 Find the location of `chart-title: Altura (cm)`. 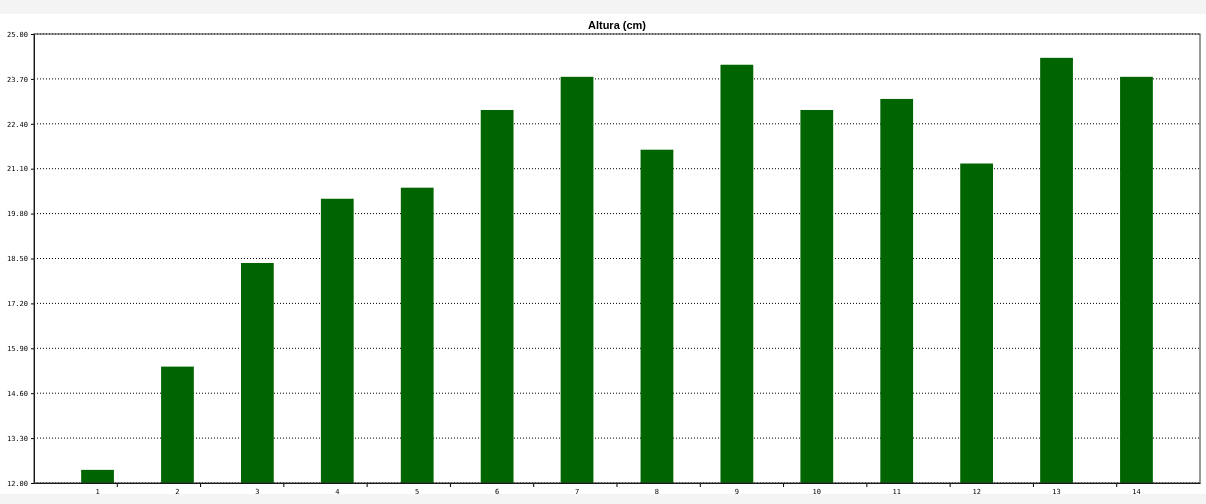

chart-title: Altura (cm) is located at coordinates (617, 25).